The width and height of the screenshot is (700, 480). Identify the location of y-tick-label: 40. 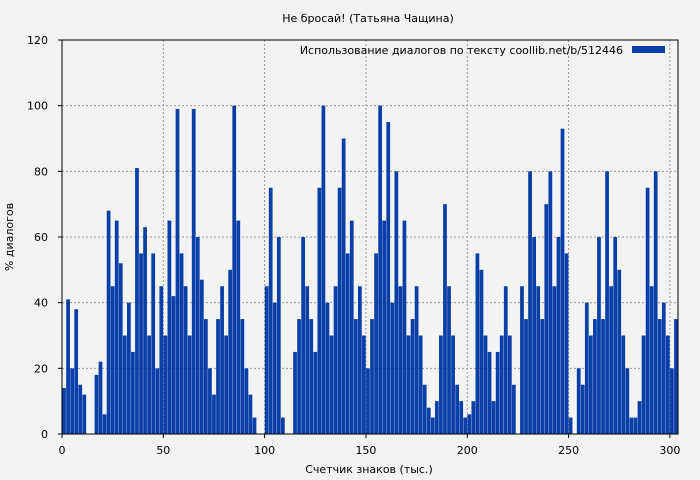
(41, 303).